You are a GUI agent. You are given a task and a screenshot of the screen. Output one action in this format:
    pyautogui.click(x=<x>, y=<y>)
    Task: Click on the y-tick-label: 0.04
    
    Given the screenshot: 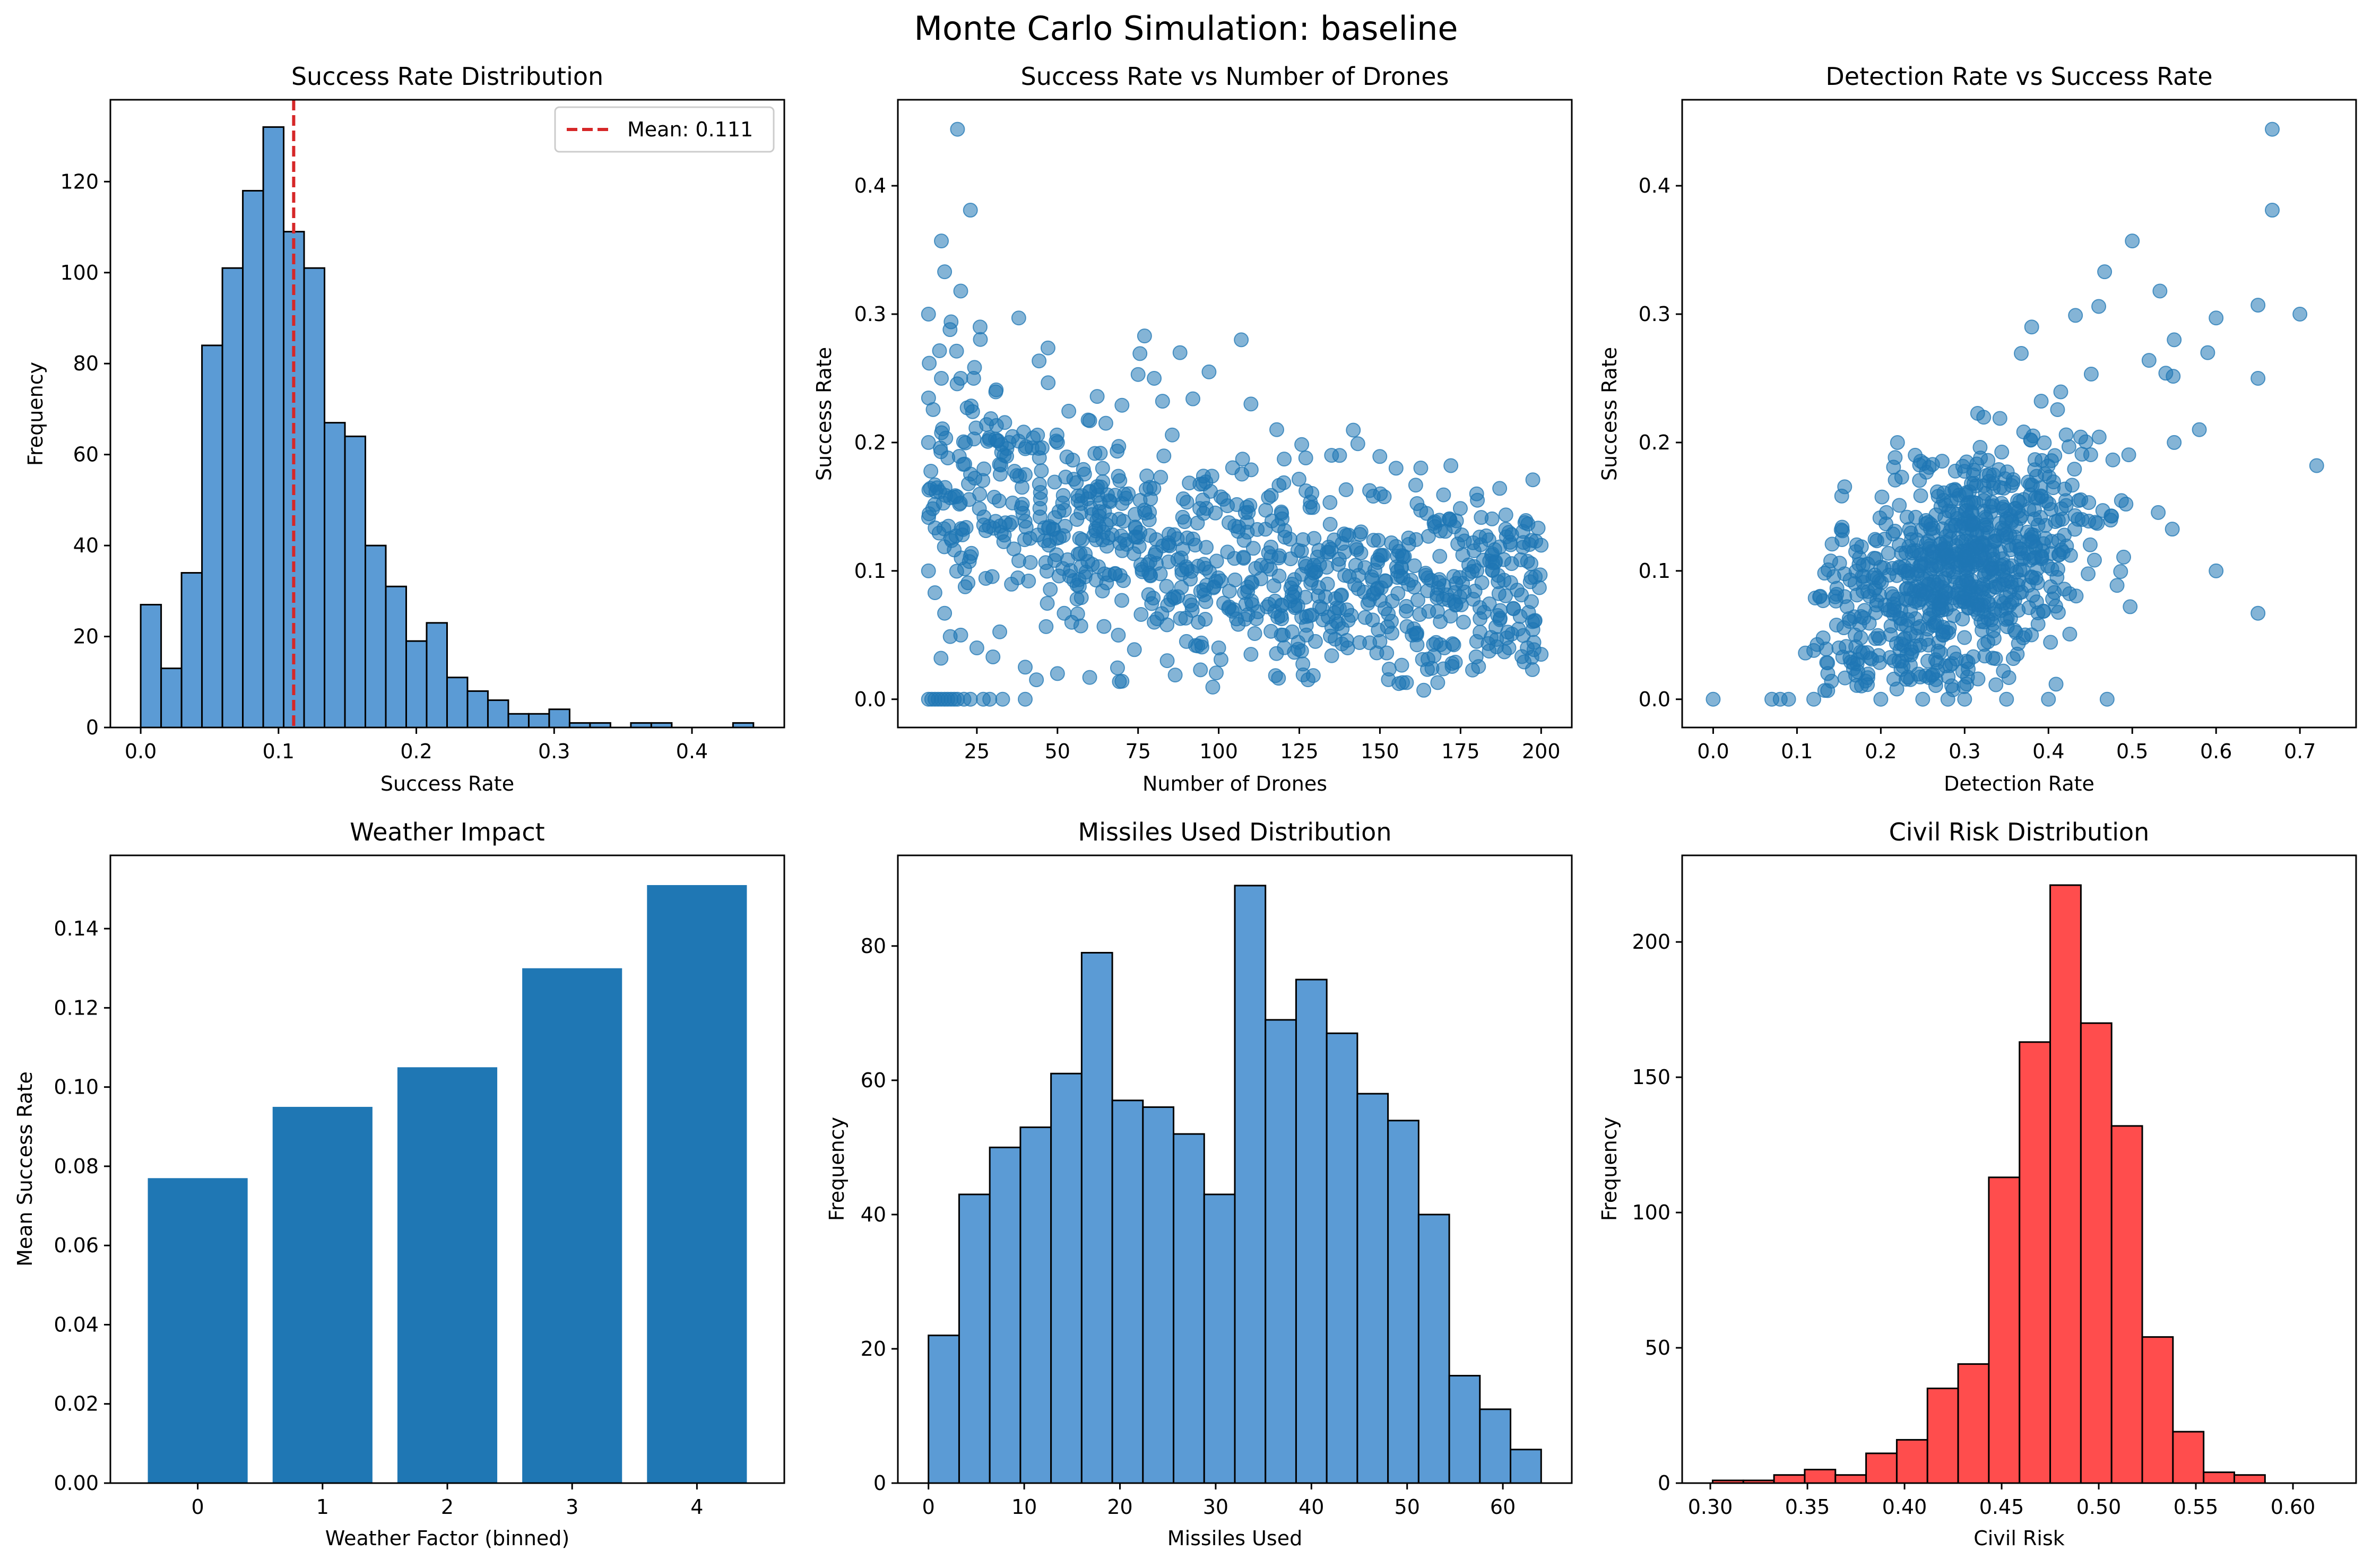 What is the action you would take?
    pyautogui.click(x=77, y=1324)
    